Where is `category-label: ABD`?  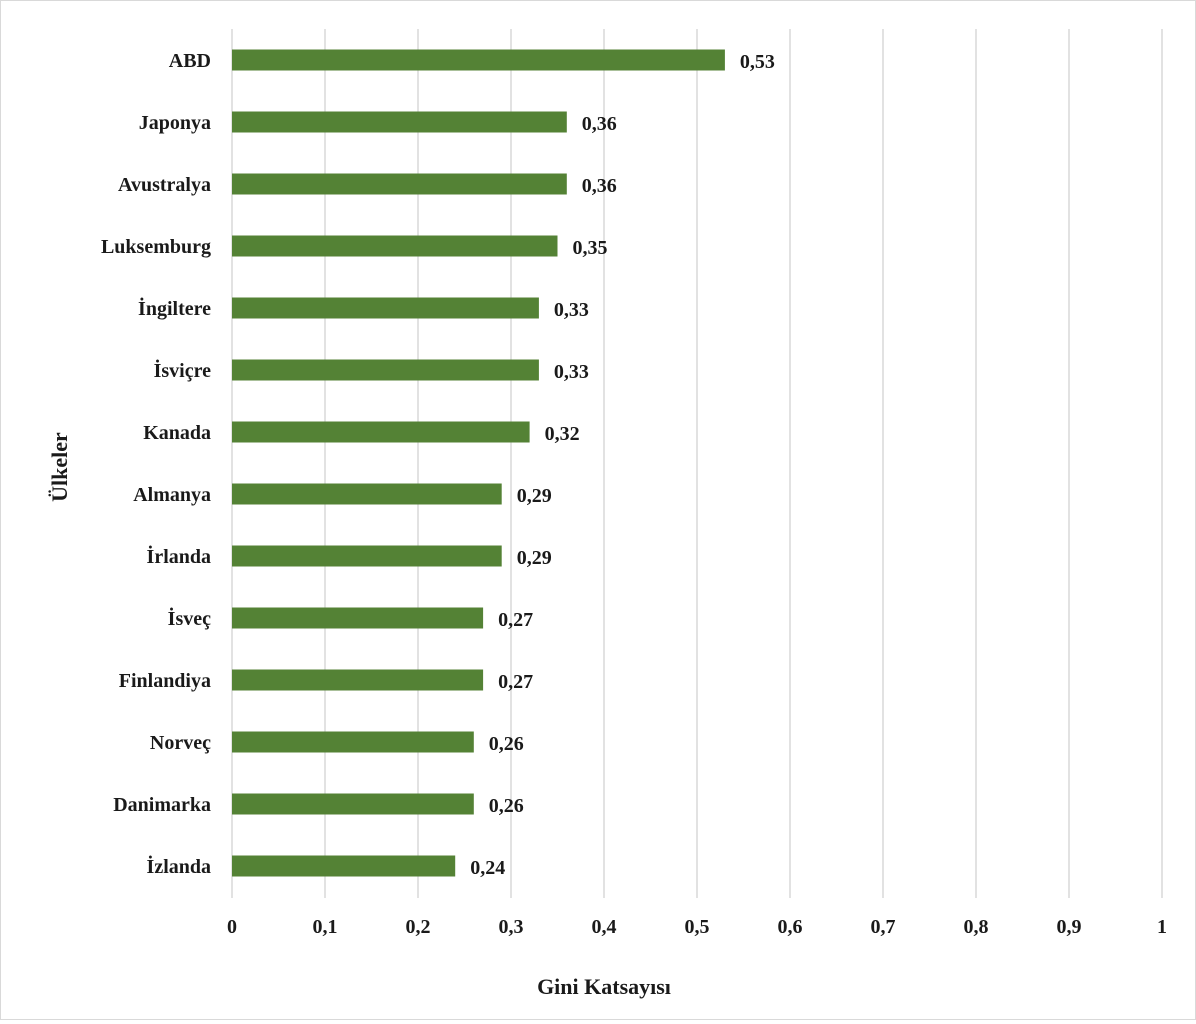
category-label: ABD is located at coordinates (190, 61).